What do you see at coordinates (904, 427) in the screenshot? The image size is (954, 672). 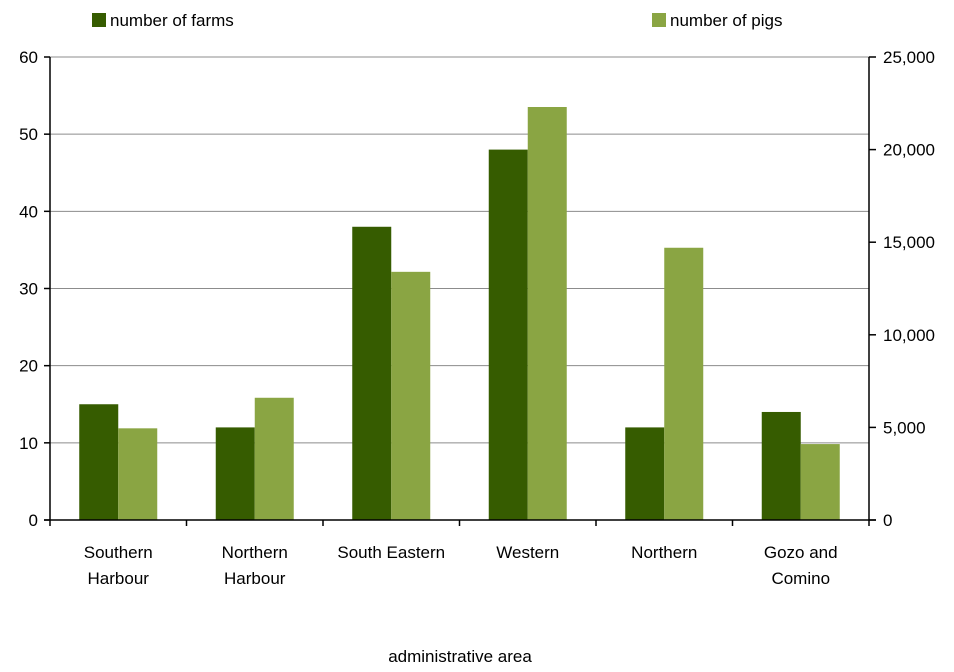 I see `y-right-tick-label: 5,000` at bounding box center [904, 427].